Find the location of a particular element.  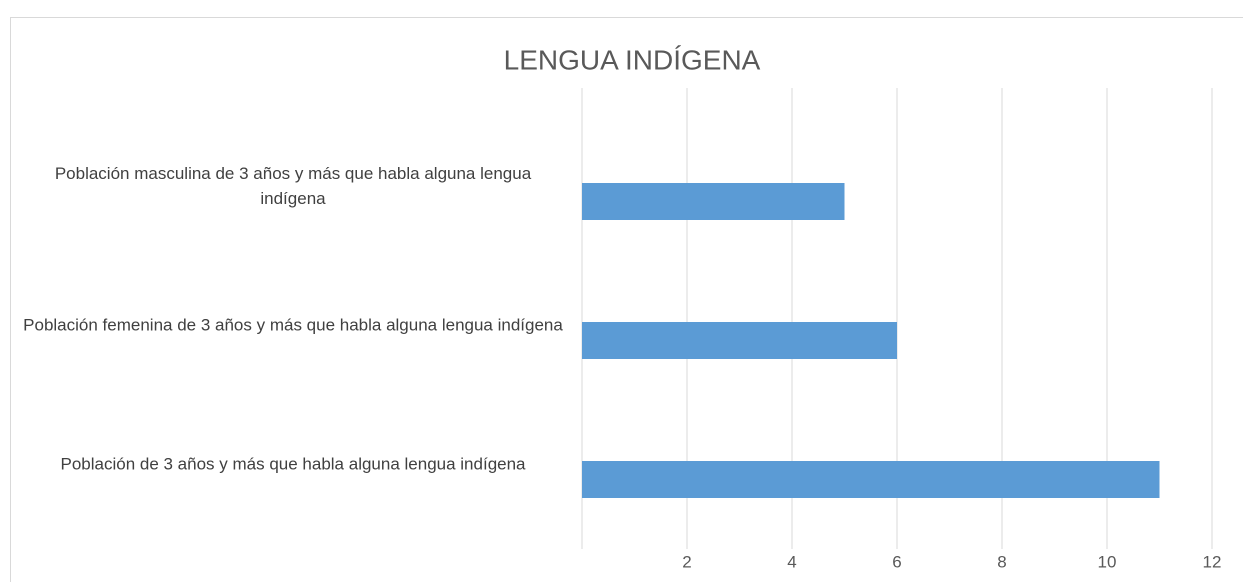

x-tick-label: 4 is located at coordinates (791, 561).